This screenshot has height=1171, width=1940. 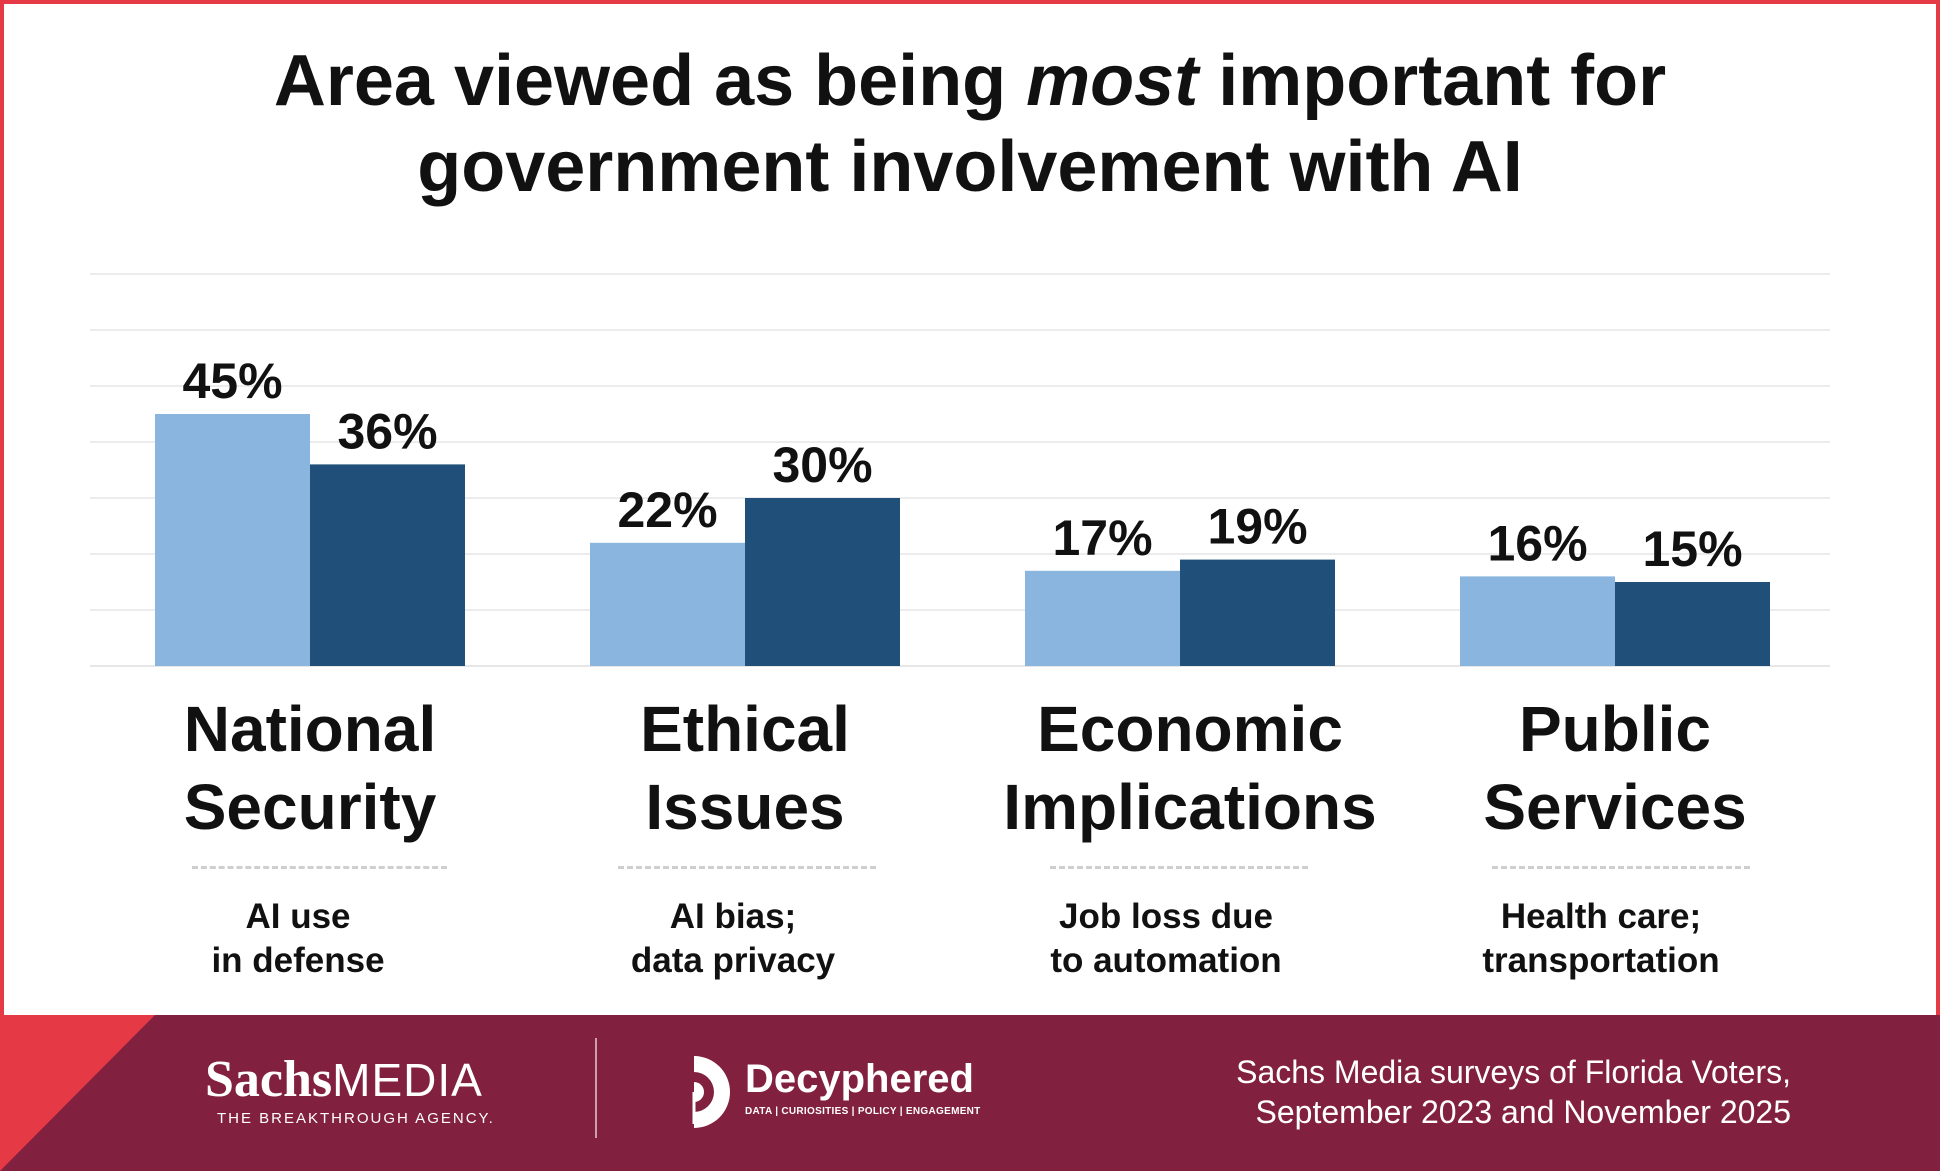 What do you see at coordinates (1601, 938) in the screenshot?
I see `sublabel-public-services: Health care; transportation` at bounding box center [1601, 938].